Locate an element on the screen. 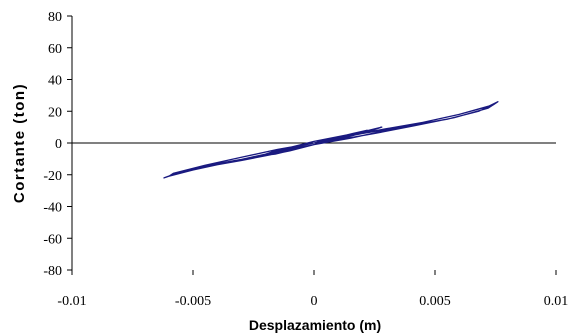  y-tick-label: -20 is located at coordinates (52, 176).